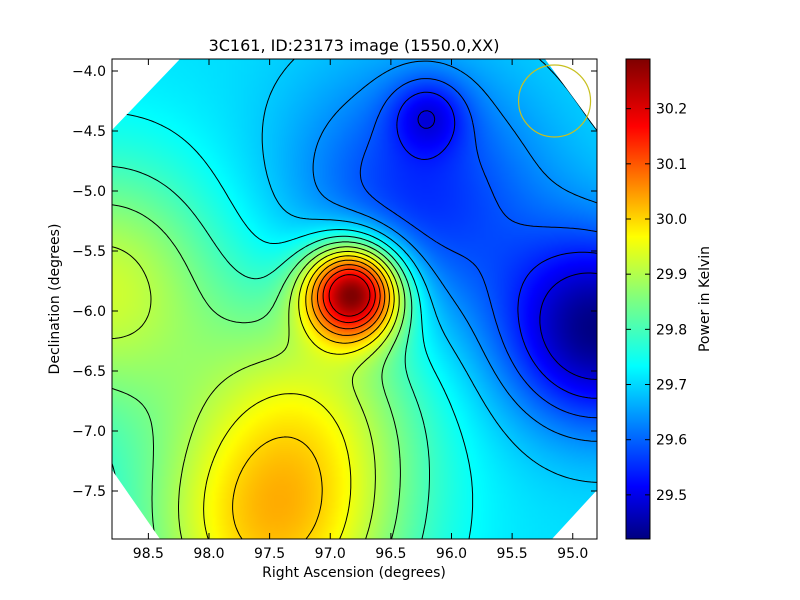 The width and height of the screenshot is (800, 600). What do you see at coordinates (671, 330) in the screenshot?
I see `colorbar-tick-label: 29.8` at bounding box center [671, 330].